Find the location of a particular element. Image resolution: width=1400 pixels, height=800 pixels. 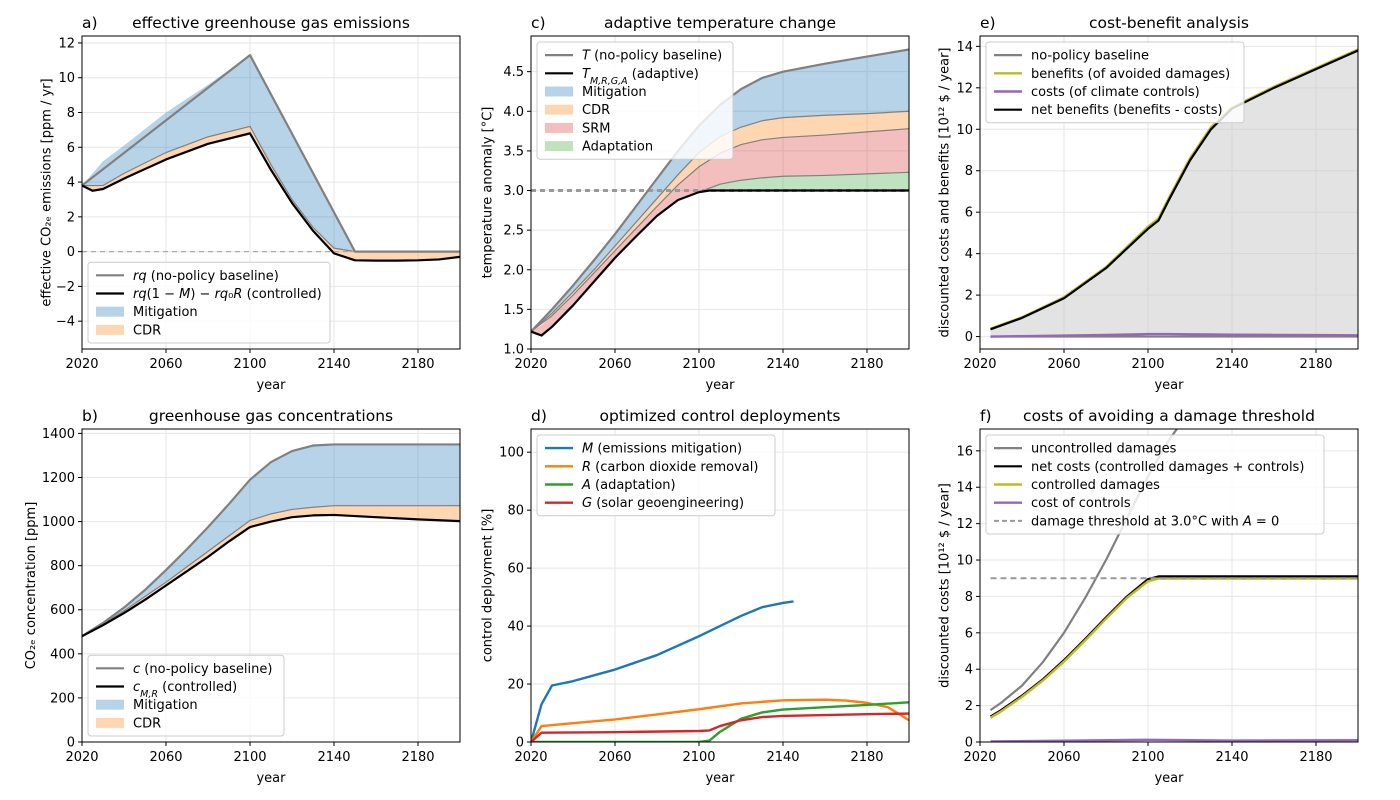

legend-label: A (adaptation) is located at coordinates (628, 485).